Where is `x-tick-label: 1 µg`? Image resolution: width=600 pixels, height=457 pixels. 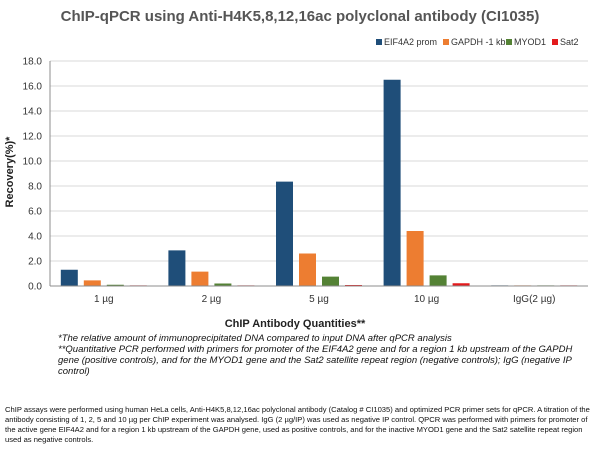
x-tick-label: 1 µg is located at coordinates (104, 299).